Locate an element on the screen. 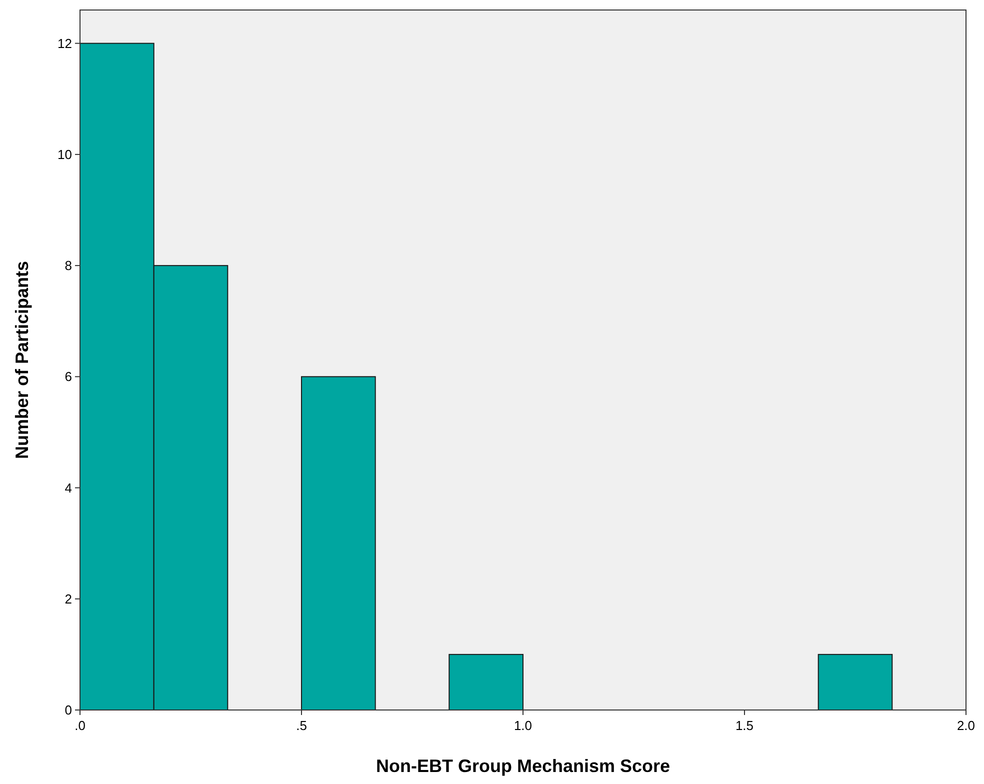 The image size is (984, 784). y-tick-label: 6 is located at coordinates (68, 376).